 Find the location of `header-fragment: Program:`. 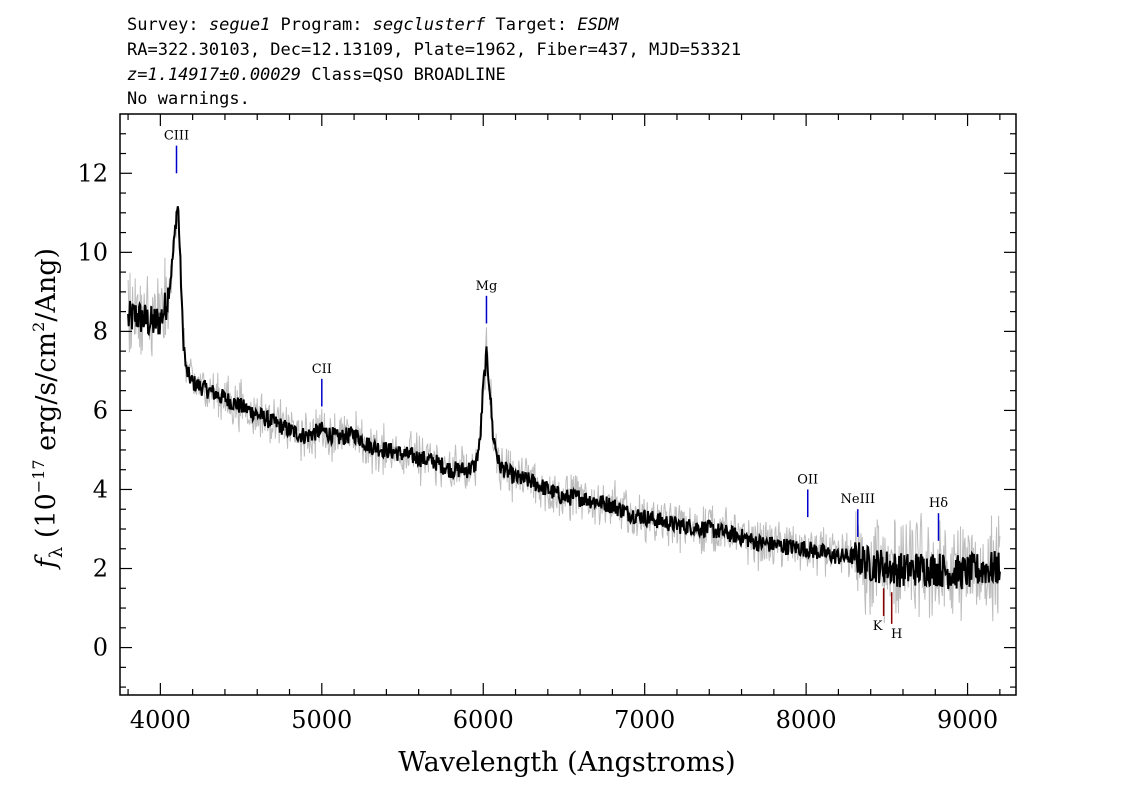

header-fragment: Program: is located at coordinates (321, 25).